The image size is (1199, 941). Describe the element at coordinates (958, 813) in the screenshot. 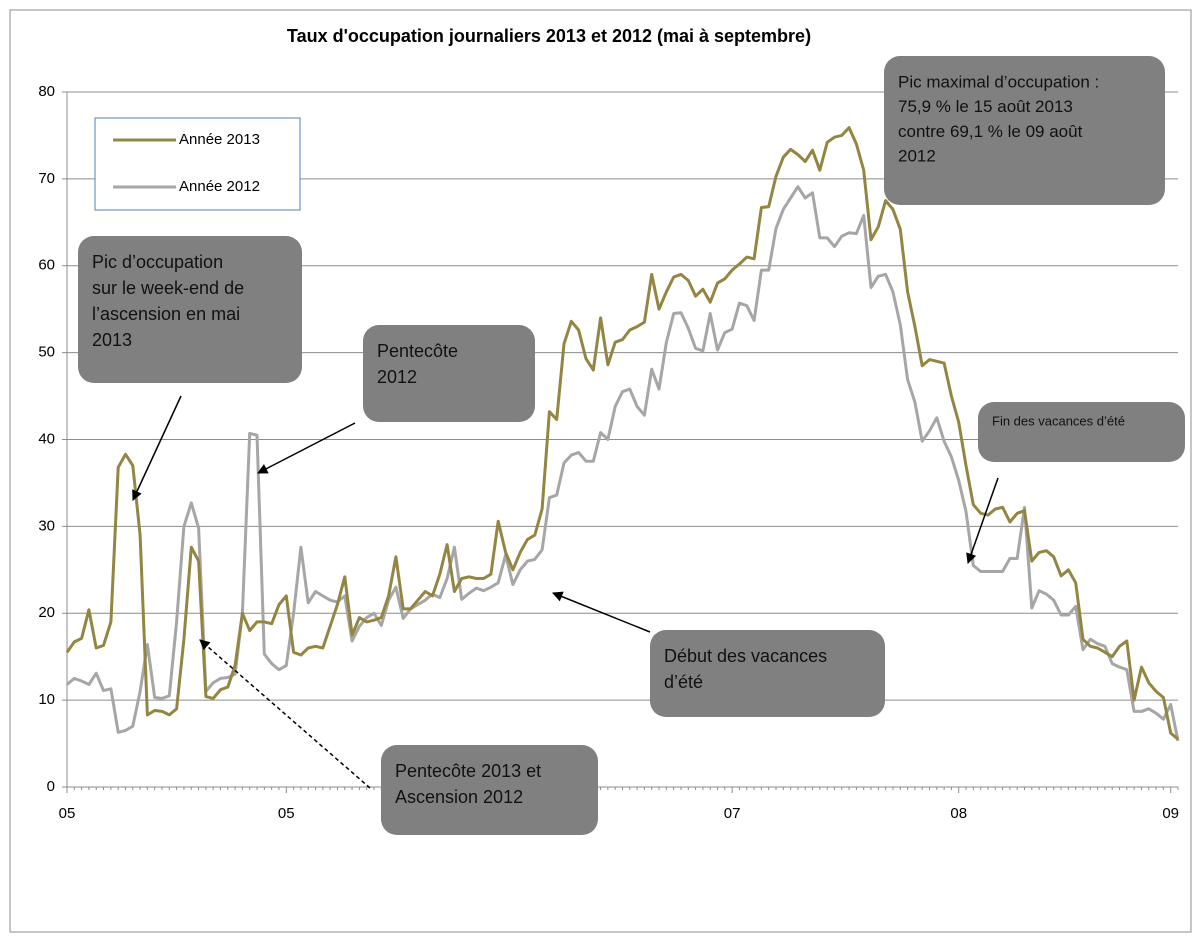

I see `x-tick-label: 08` at that location.